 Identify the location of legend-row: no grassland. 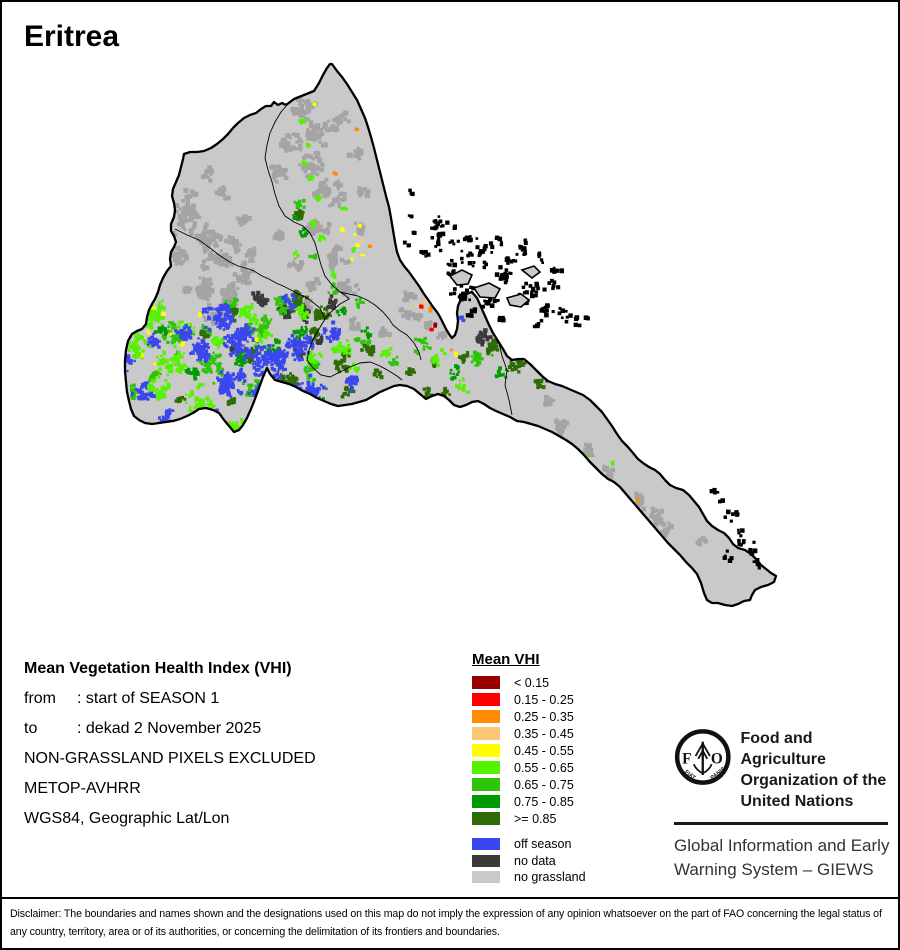
(529, 877).